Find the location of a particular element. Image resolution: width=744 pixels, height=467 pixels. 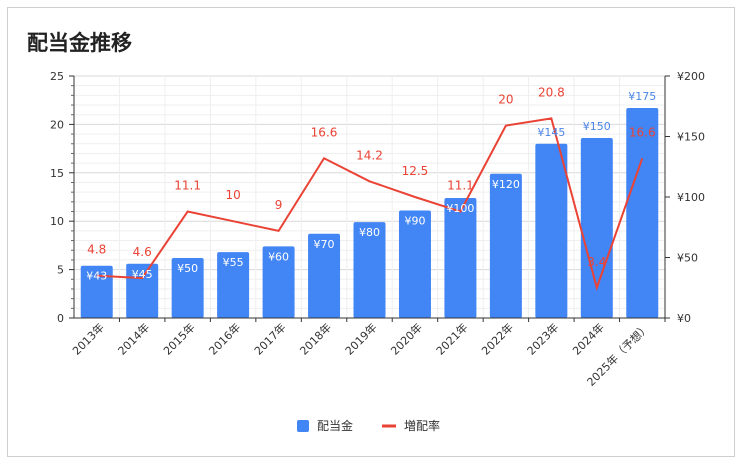

legend-bar-swatch is located at coordinates (303, 426).